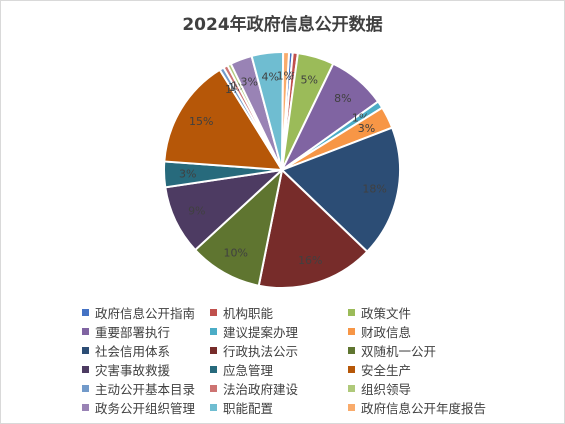 Image resolution: width=565 pixels, height=424 pixels. I want to click on legend-label: 政策文件, so click(386, 313).